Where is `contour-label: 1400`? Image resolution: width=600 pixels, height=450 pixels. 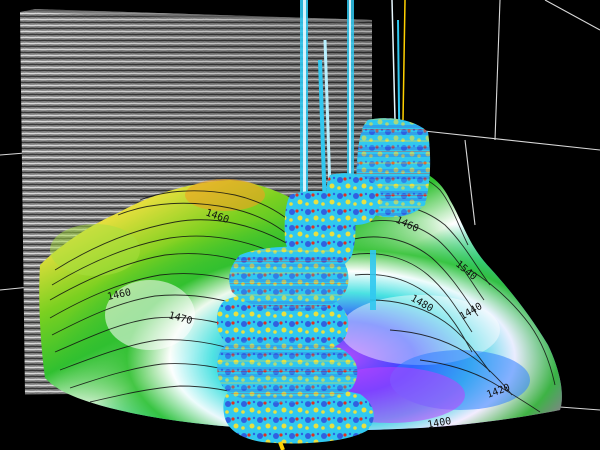 contour-label: 1400 is located at coordinates (440, 423).